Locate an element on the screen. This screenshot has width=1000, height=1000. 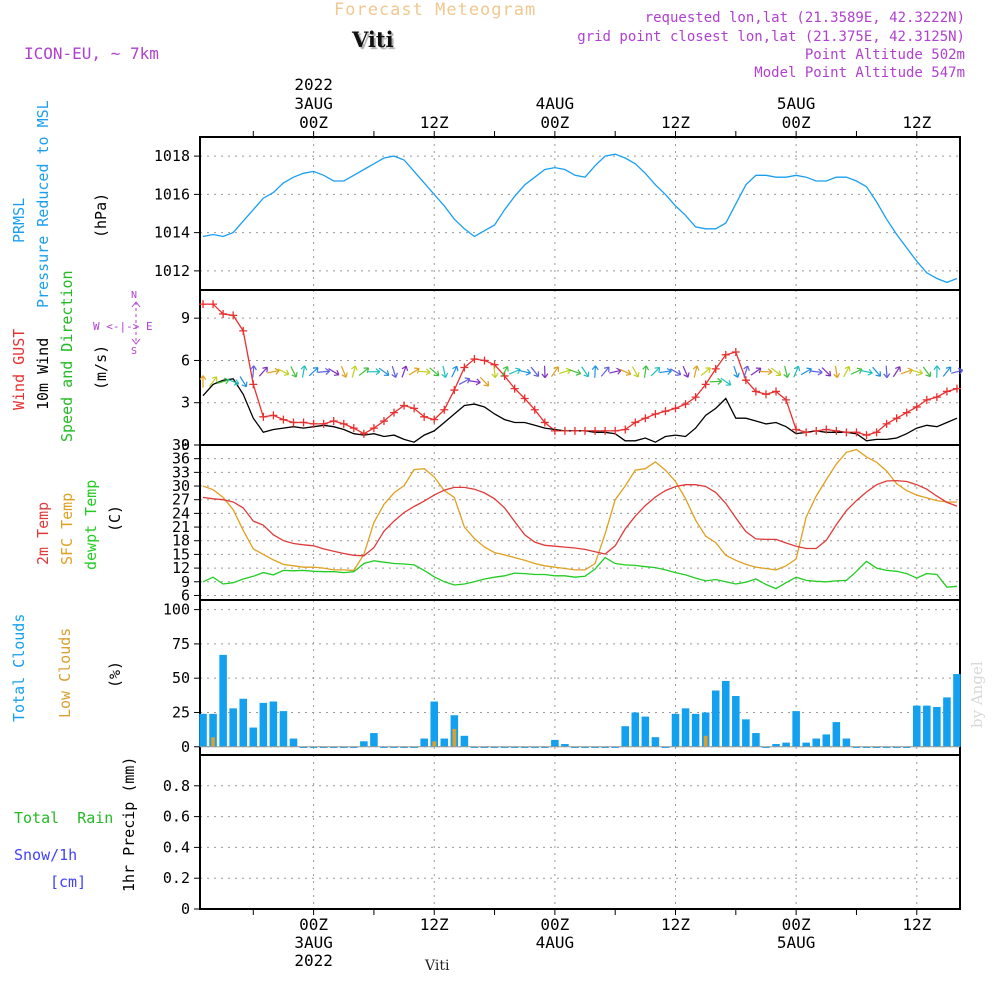
total-rain-label: Total Rain is located at coordinates (64, 818).